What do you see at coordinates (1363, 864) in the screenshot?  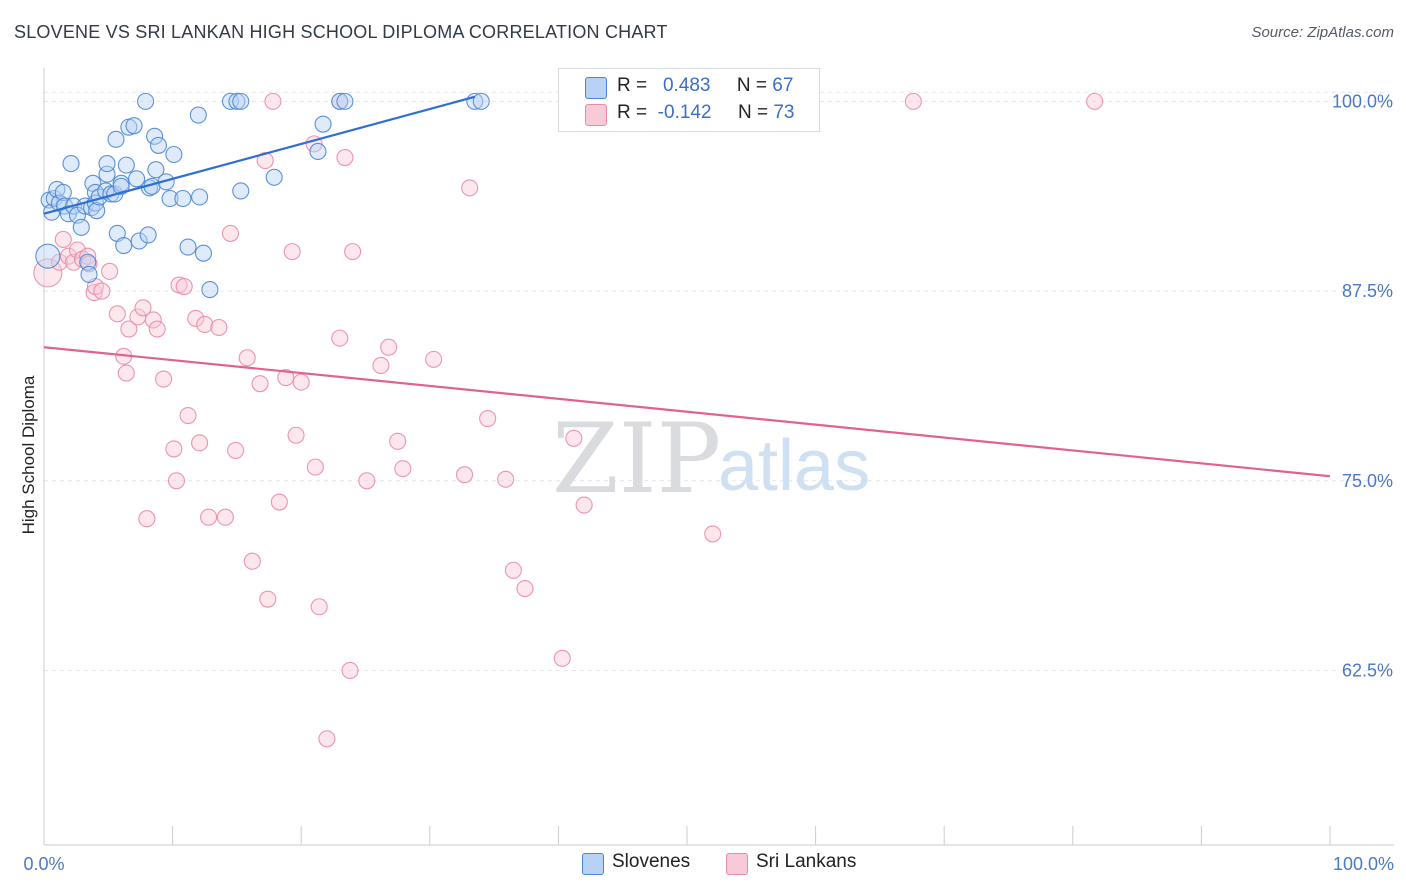 I see `x-tick-label-end: 100.0%` at bounding box center [1363, 864].